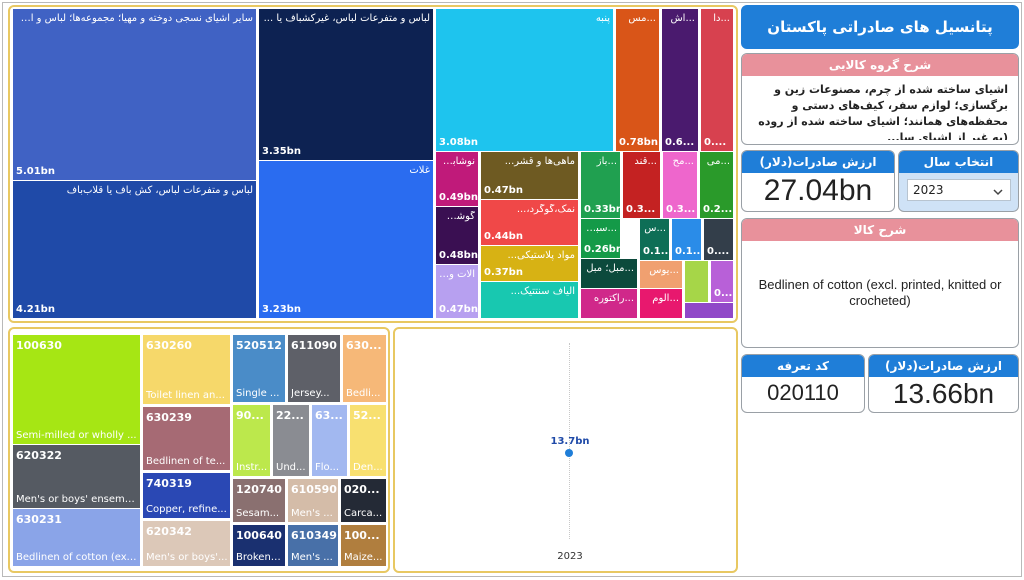 The width and height of the screenshot is (1024, 580). I want to click on product-desc-header: شرح کالا, so click(880, 230).